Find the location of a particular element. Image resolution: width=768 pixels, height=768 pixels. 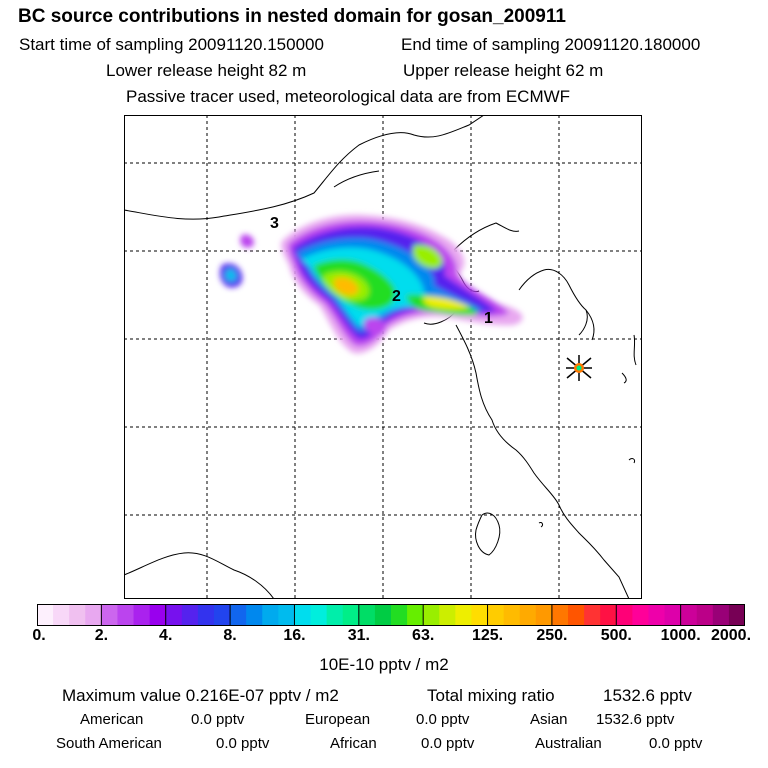

color-scale-bar is located at coordinates (391, 615).